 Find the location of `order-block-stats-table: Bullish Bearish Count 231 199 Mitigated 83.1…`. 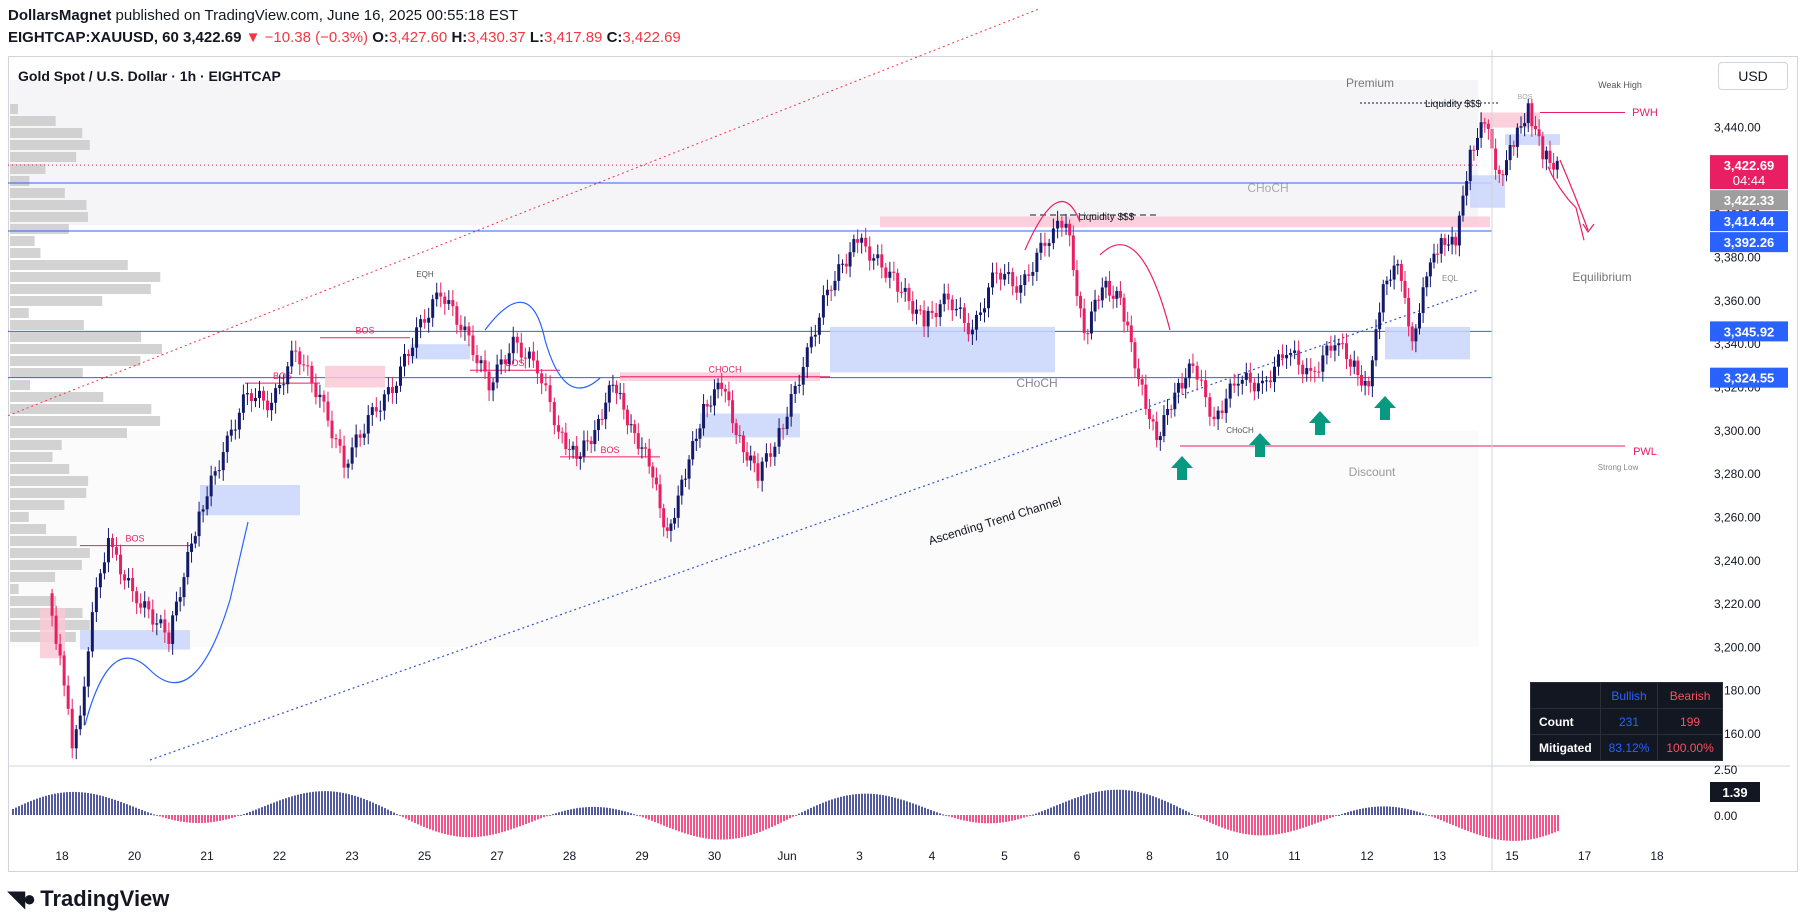

order-block-stats-table: Bullish Bearish Count 231 199 Mitigated 83.1… is located at coordinates (1626, 721).